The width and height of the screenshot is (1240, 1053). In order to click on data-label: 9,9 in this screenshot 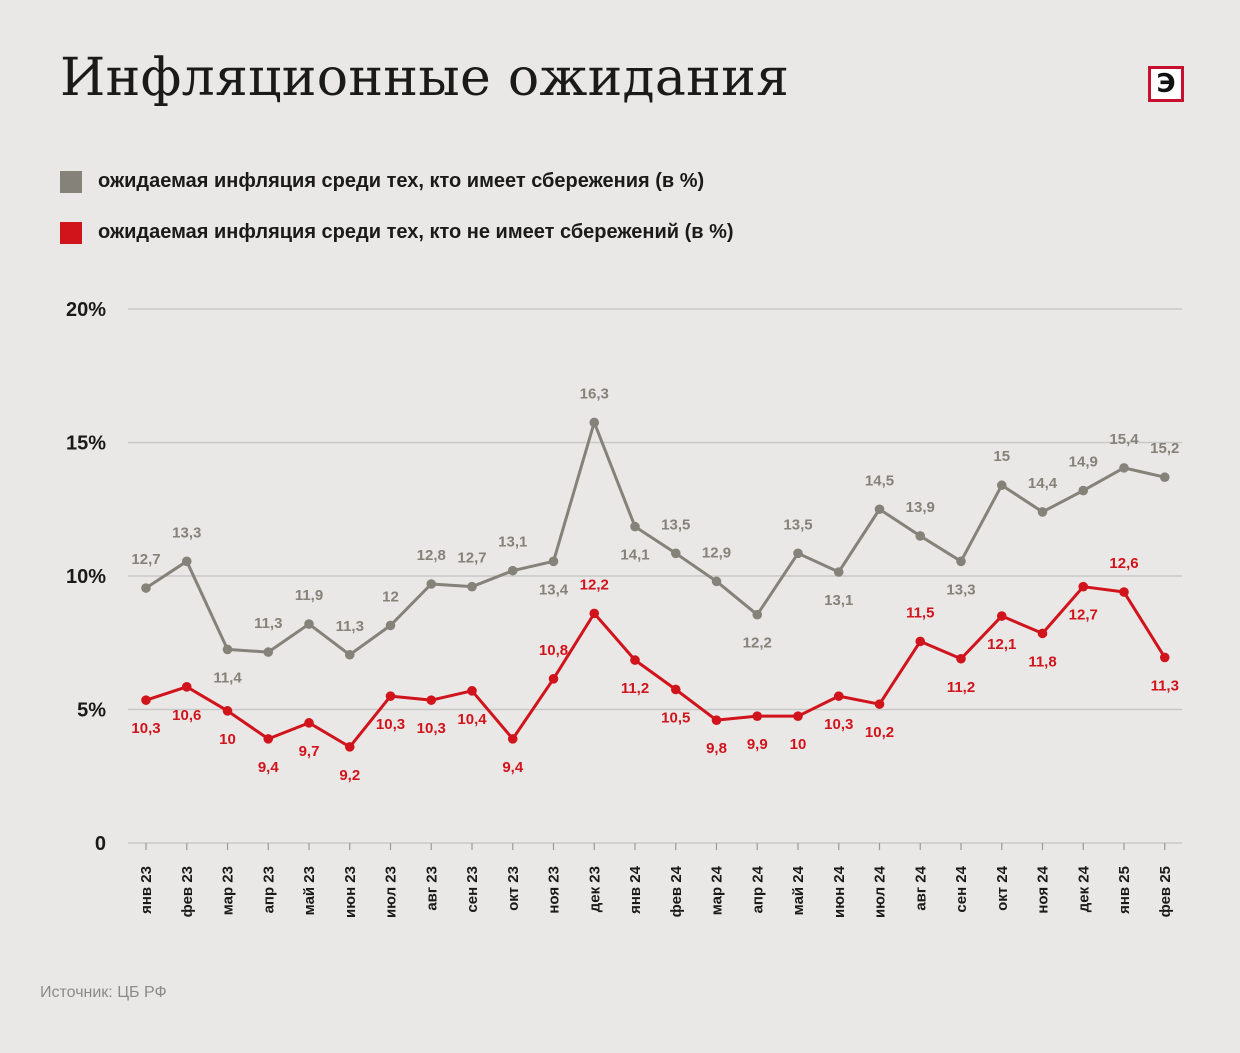, I will do `click(757, 744)`.